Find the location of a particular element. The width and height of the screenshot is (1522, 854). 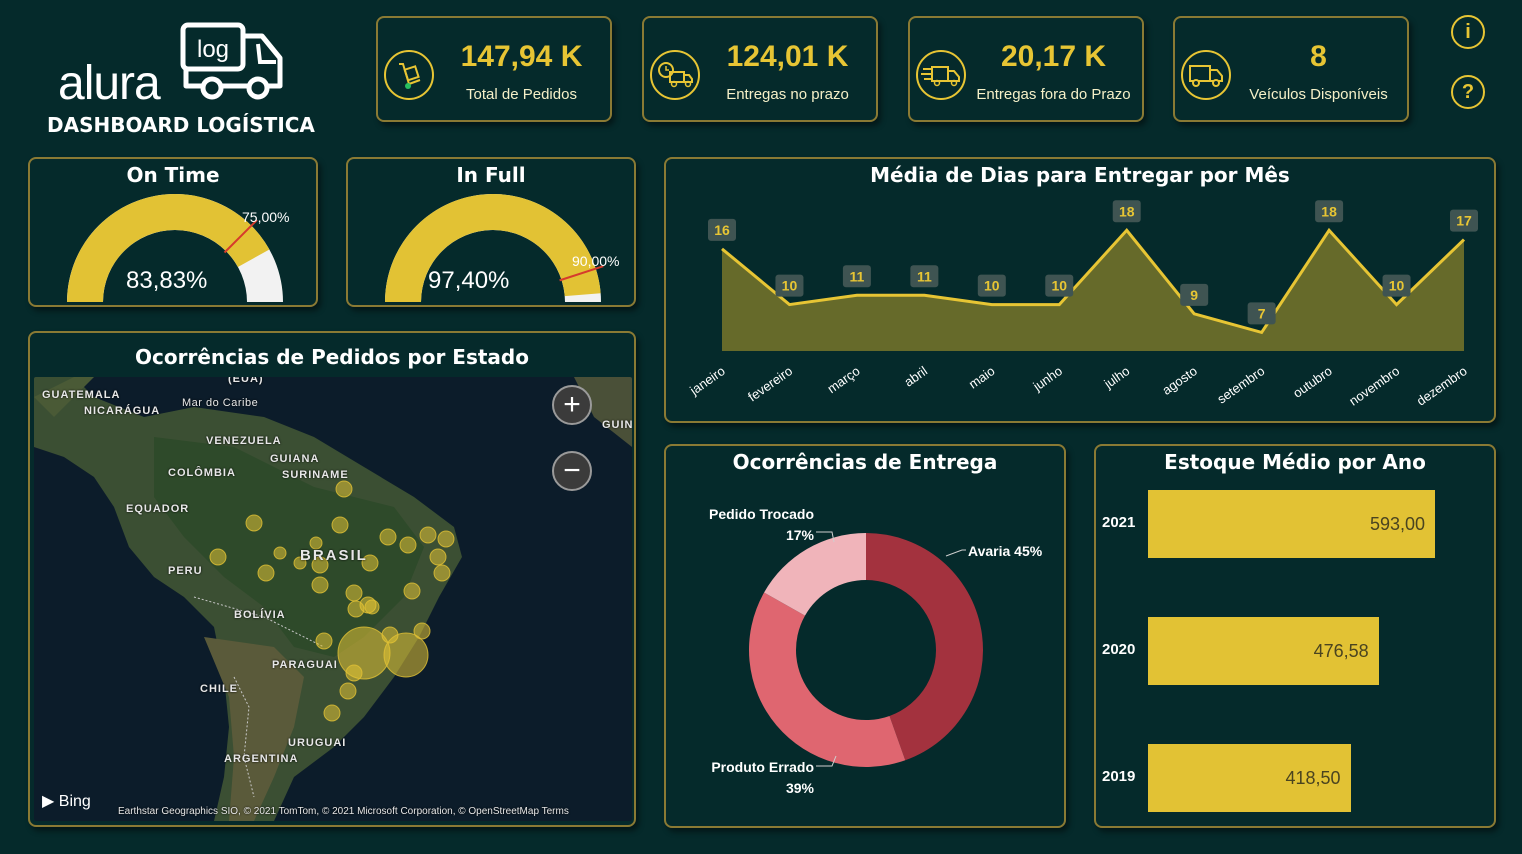

map-label-uruguai: URUGUAI is located at coordinates (317, 743).